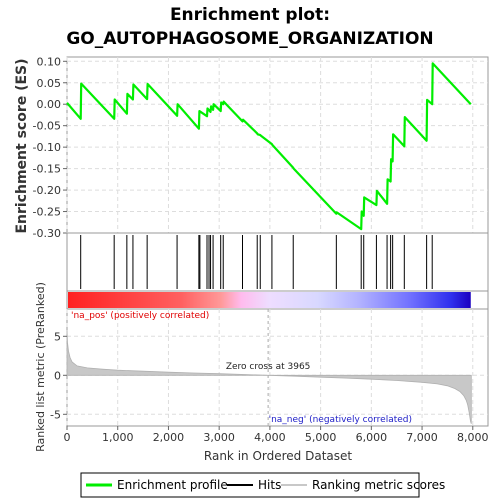 The height and width of the screenshot is (500, 500). What do you see at coordinates (49, 61) in the screenshot?
I see `es-ytick-label: 0.10` at bounding box center [49, 61].